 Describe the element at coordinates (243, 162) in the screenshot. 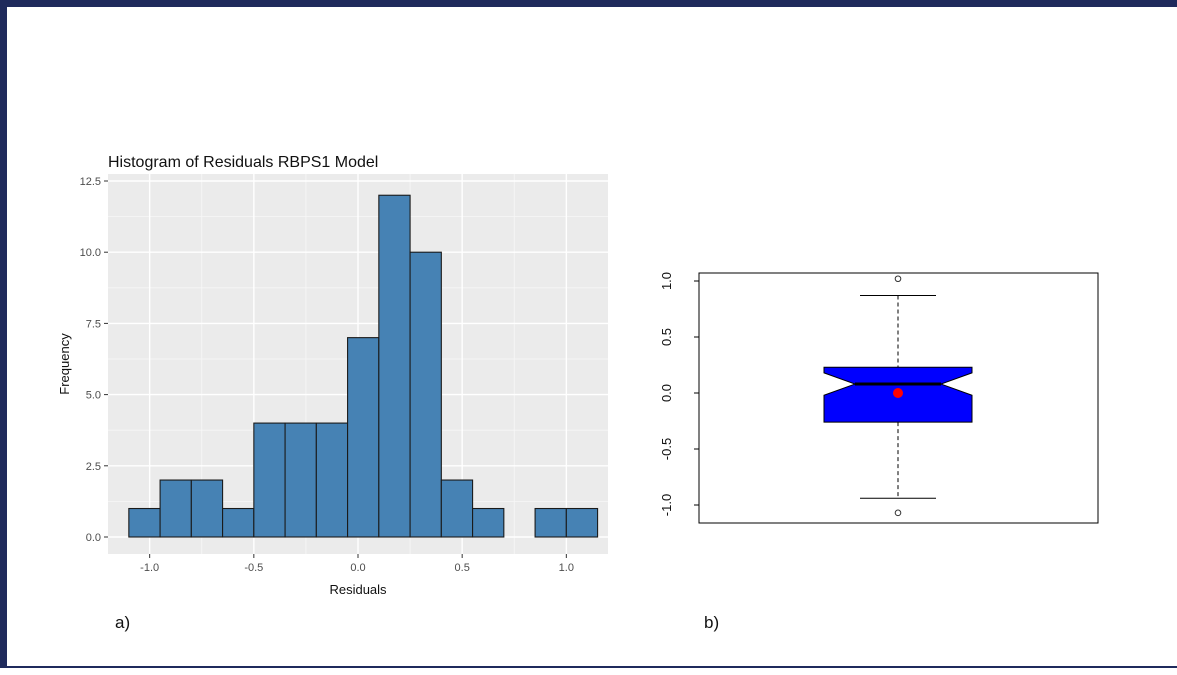

I see `hist-title: Histogram of Residuals RBPS1 Model` at that location.